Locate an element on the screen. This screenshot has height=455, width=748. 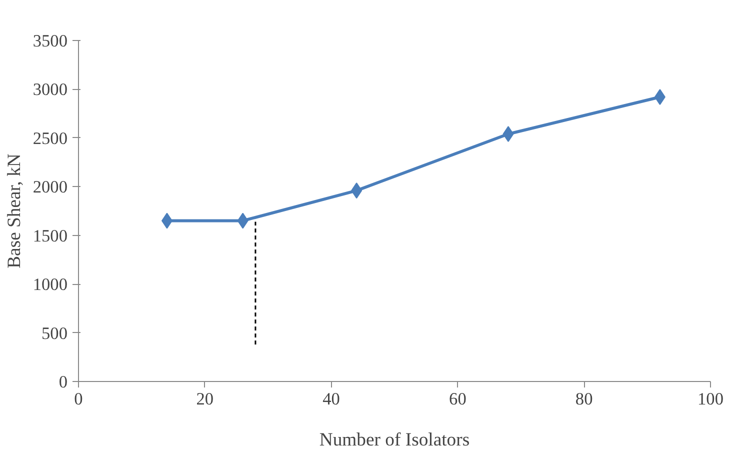
y-tick-label: 2500 is located at coordinates (50, 138).